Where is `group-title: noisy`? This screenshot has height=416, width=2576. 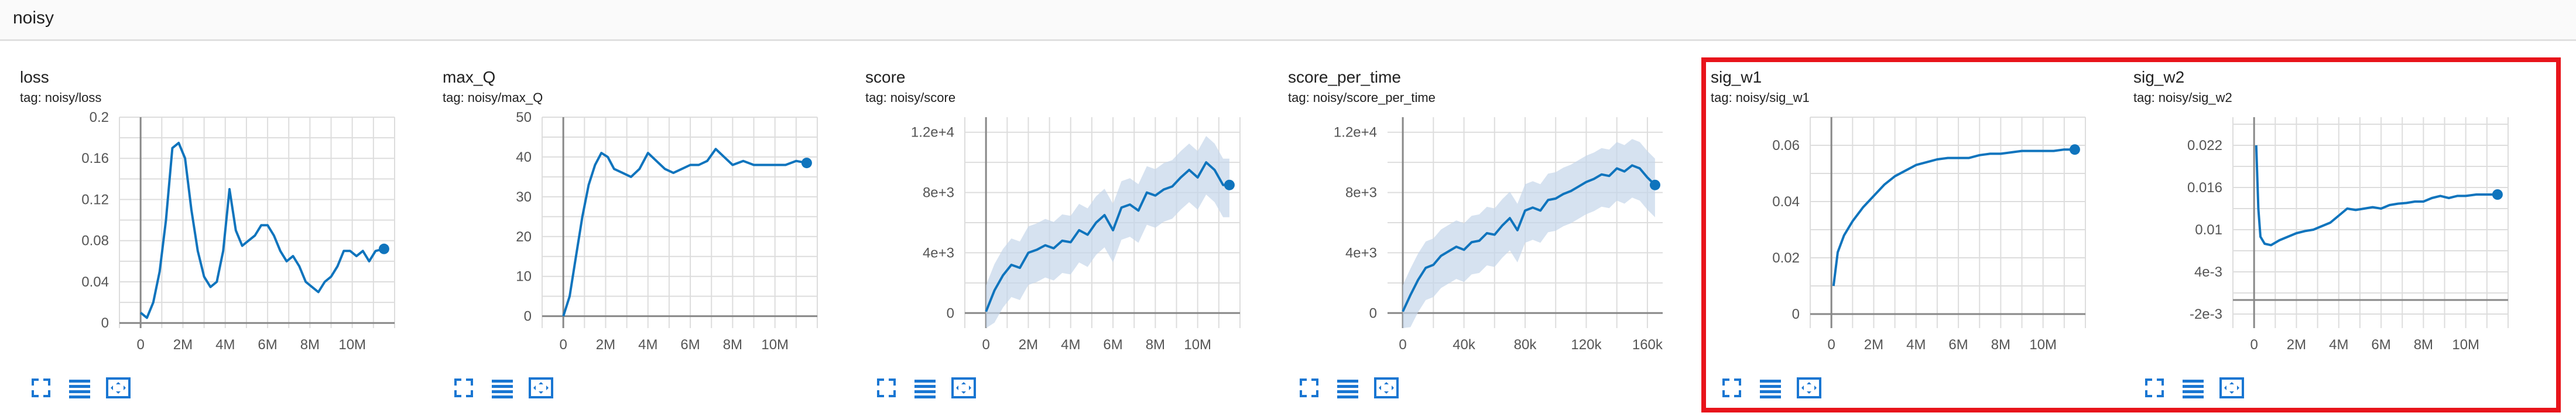 group-title: noisy is located at coordinates (33, 18).